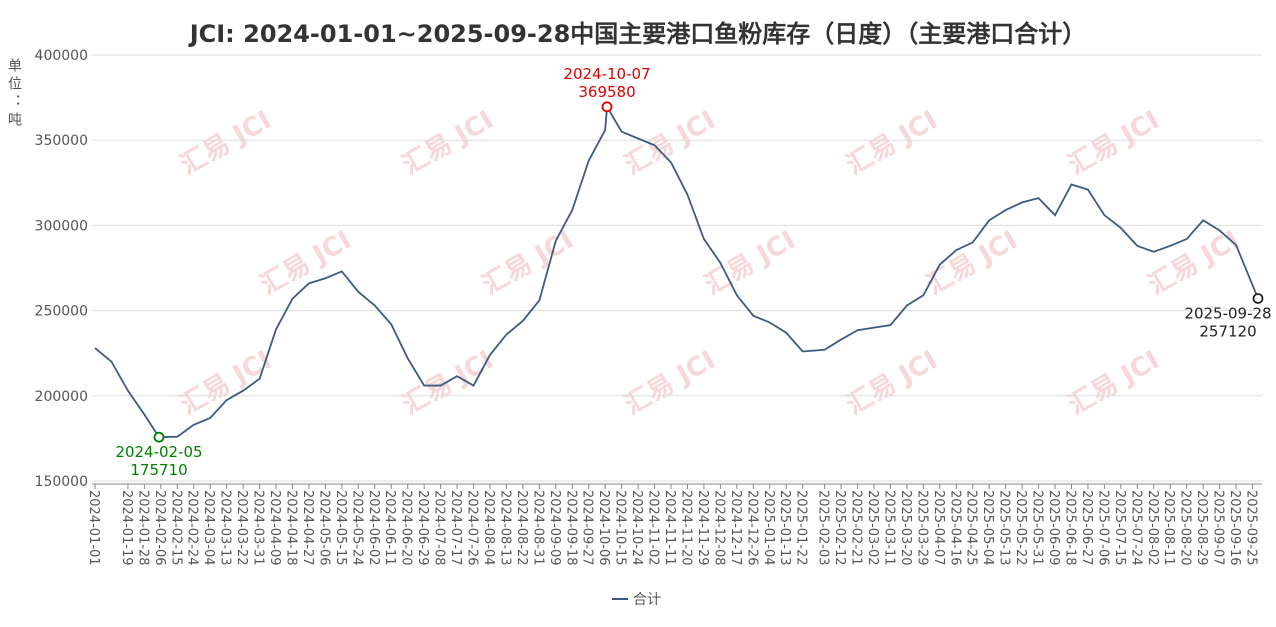 The width and height of the screenshot is (1276, 627). Describe the element at coordinates (439, 528) in the screenshot. I see `x-tick-label: 2024-07-08` at that location.